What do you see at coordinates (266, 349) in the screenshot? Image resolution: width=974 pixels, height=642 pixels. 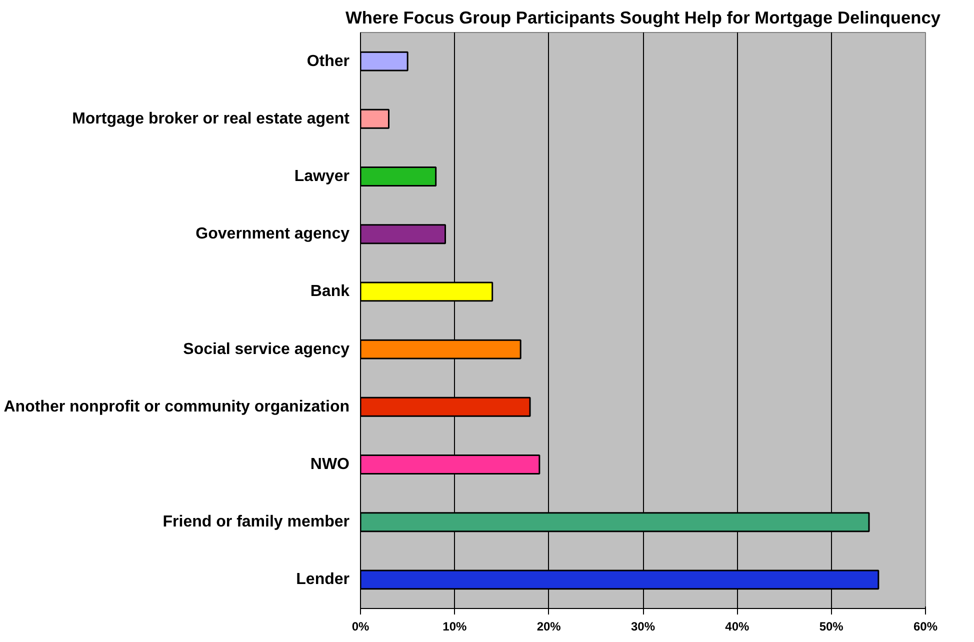 I see `y-tick-label: Social service agency` at bounding box center [266, 349].